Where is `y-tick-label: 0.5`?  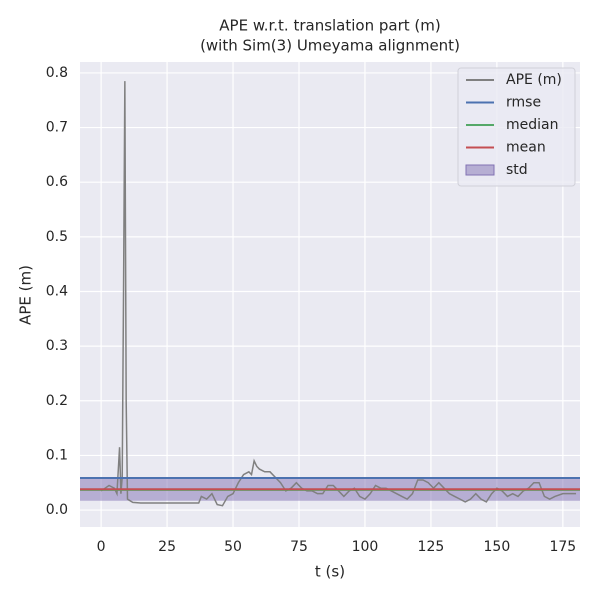 y-tick-label: 0.5 is located at coordinates (57, 237).